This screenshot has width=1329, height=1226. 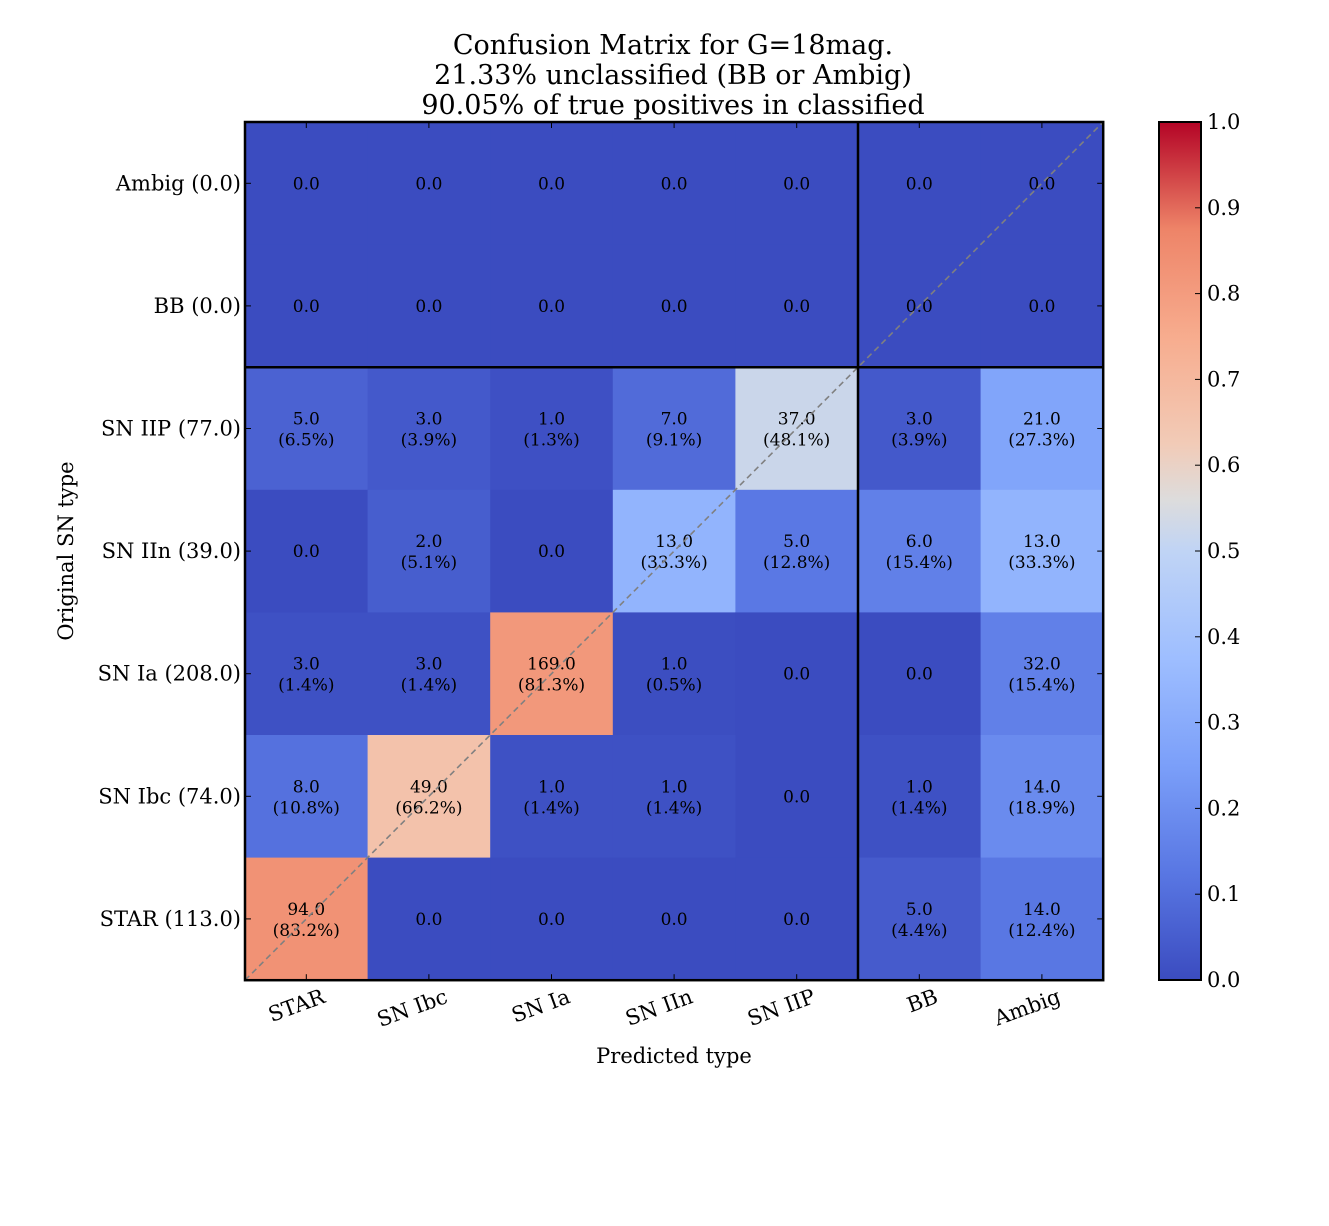 I want to click on colorbar-tick-label: 0.5, so click(x=1223, y=551).